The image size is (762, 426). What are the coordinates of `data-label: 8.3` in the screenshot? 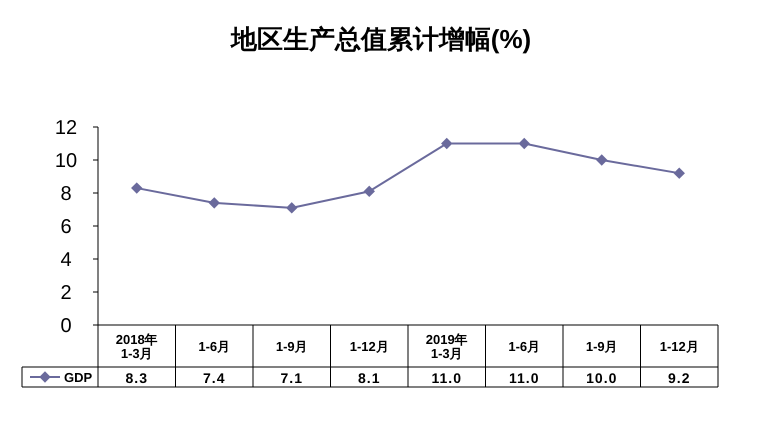 It's located at (137, 378).